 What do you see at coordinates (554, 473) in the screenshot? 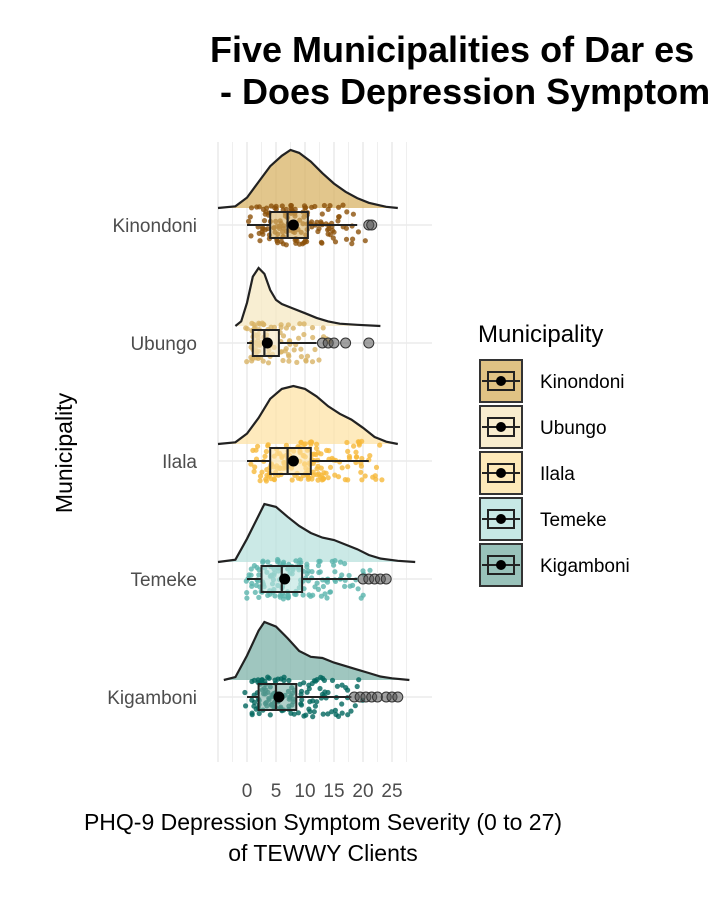
I see `legend: Kinondoni Ubungo Ilala Temeke Kigamboni` at bounding box center [554, 473].